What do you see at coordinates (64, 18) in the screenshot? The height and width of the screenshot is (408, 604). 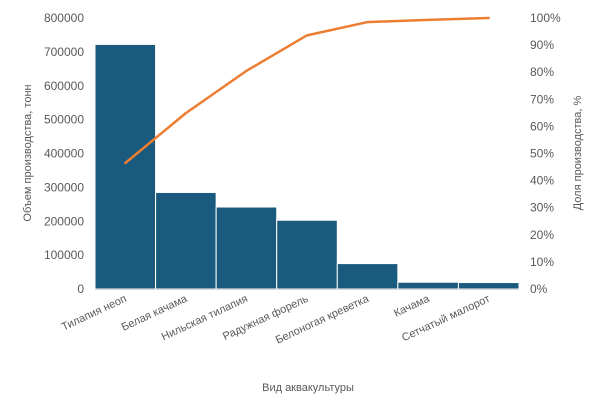 I see `y-tick-label-left: 800000` at bounding box center [64, 18].